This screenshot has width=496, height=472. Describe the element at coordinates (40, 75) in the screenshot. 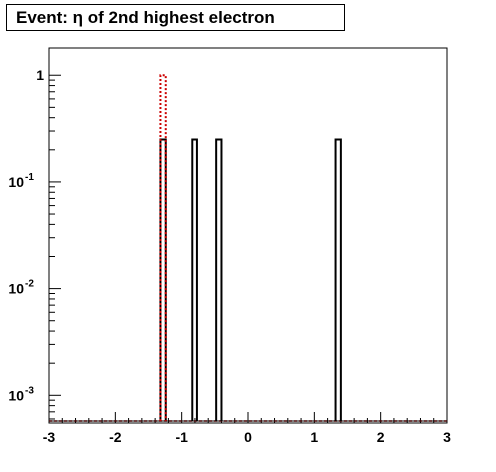

I see `y-tick-label: 1` at that location.